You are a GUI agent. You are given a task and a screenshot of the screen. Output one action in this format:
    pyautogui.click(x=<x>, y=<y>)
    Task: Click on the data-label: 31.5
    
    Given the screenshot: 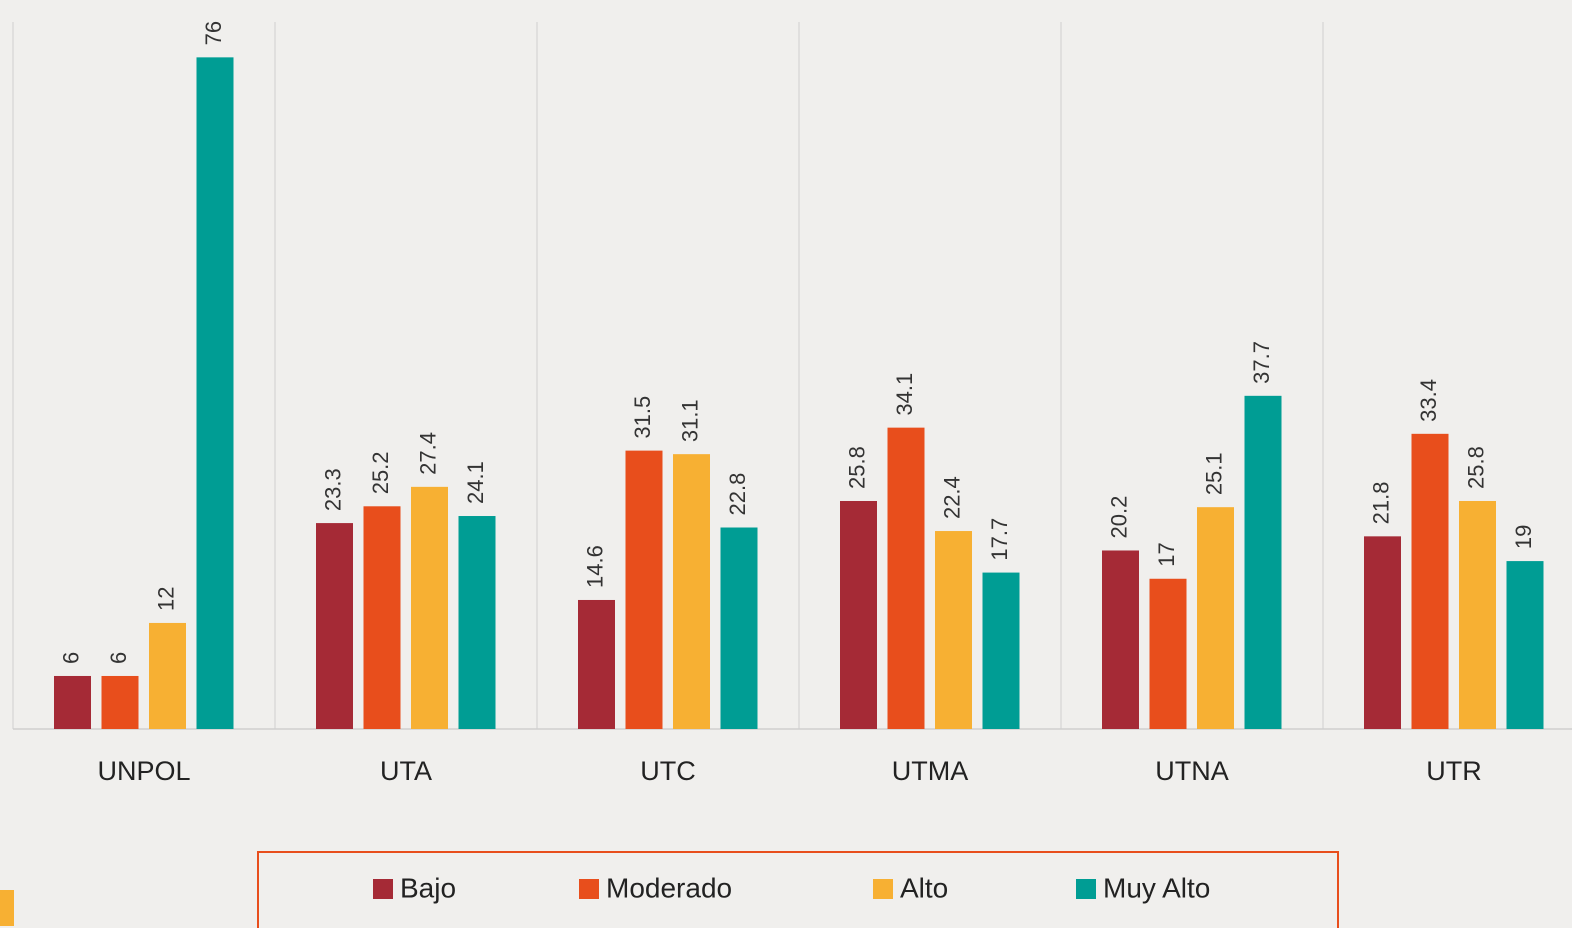 What is the action you would take?
    pyautogui.click(x=642, y=417)
    